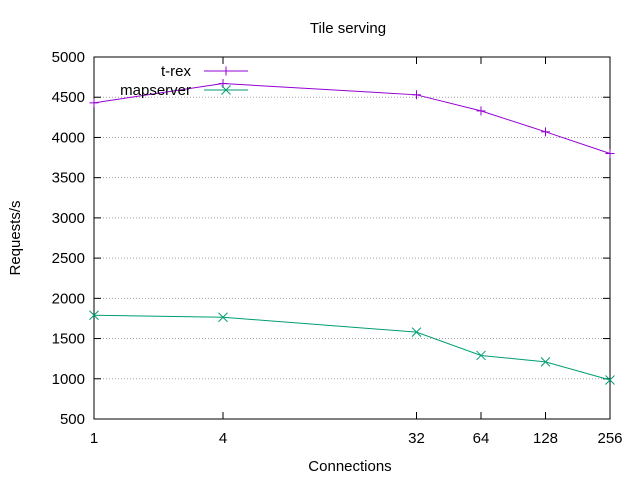 The image size is (640, 480). What do you see at coordinates (349, 466) in the screenshot?
I see `x-axis-label: Connections` at bounding box center [349, 466].